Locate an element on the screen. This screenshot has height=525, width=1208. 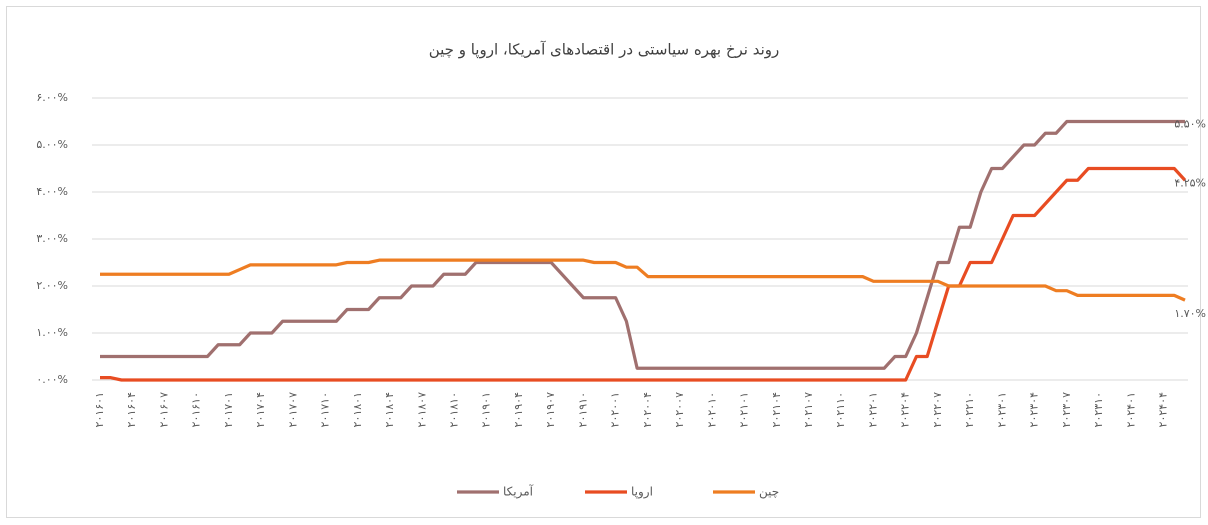
x-tick-label: ۲۰۲۱۱۰ is located at coordinates (840, 409).